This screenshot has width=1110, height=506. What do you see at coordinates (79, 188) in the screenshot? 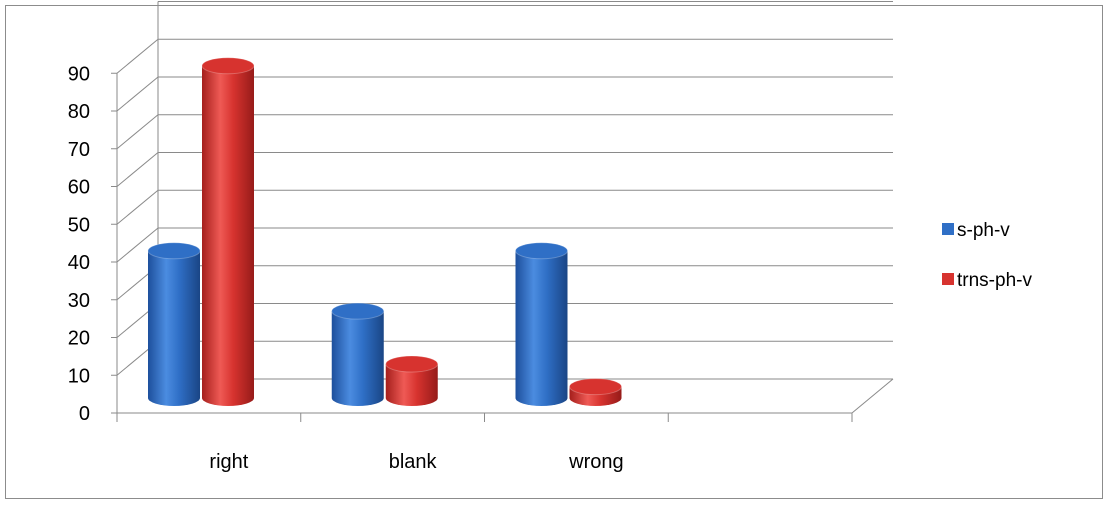
I see `y-tick-label: 60` at bounding box center [79, 188].